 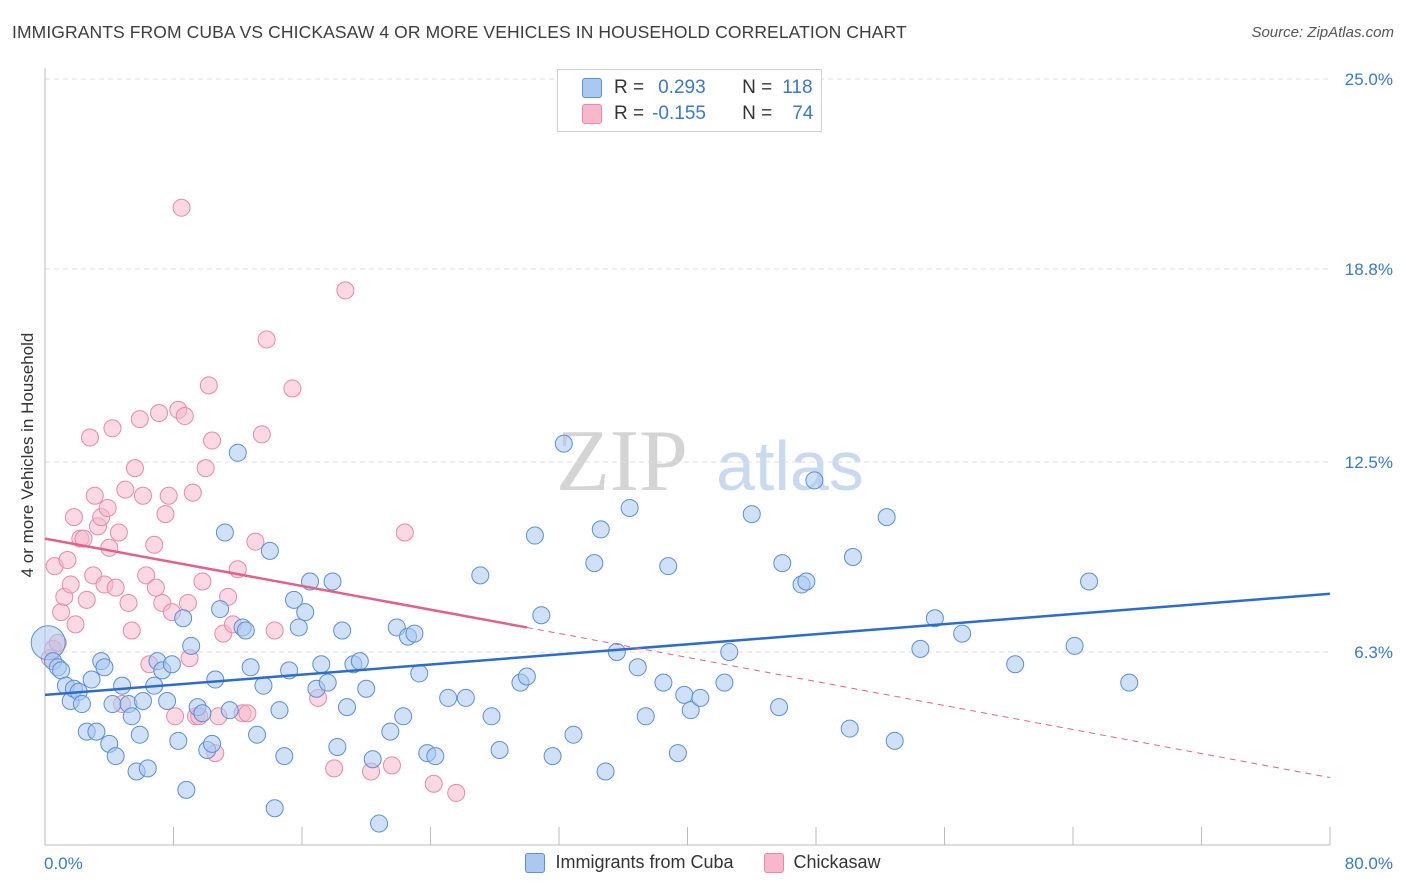 I want to click on zipatlas-watermark: ZIP atlas, so click(x=710, y=461).